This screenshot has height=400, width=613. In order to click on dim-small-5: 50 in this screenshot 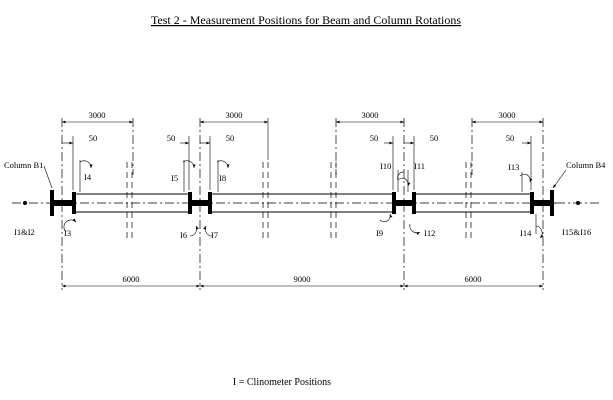, I will do `click(434, 138)`.